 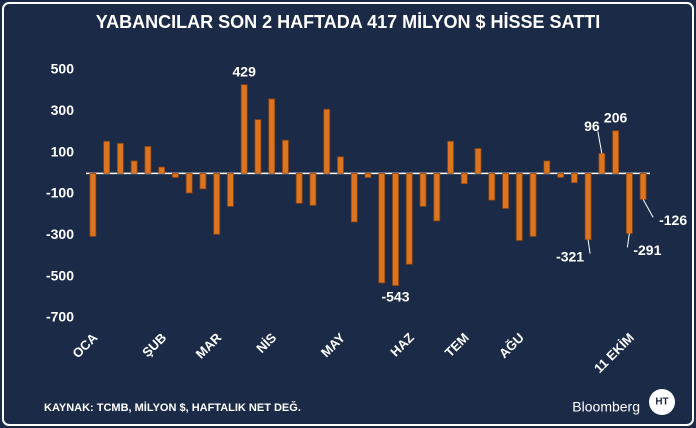 I want to click on y-tick-label: -700, so click(x=60, y=317).